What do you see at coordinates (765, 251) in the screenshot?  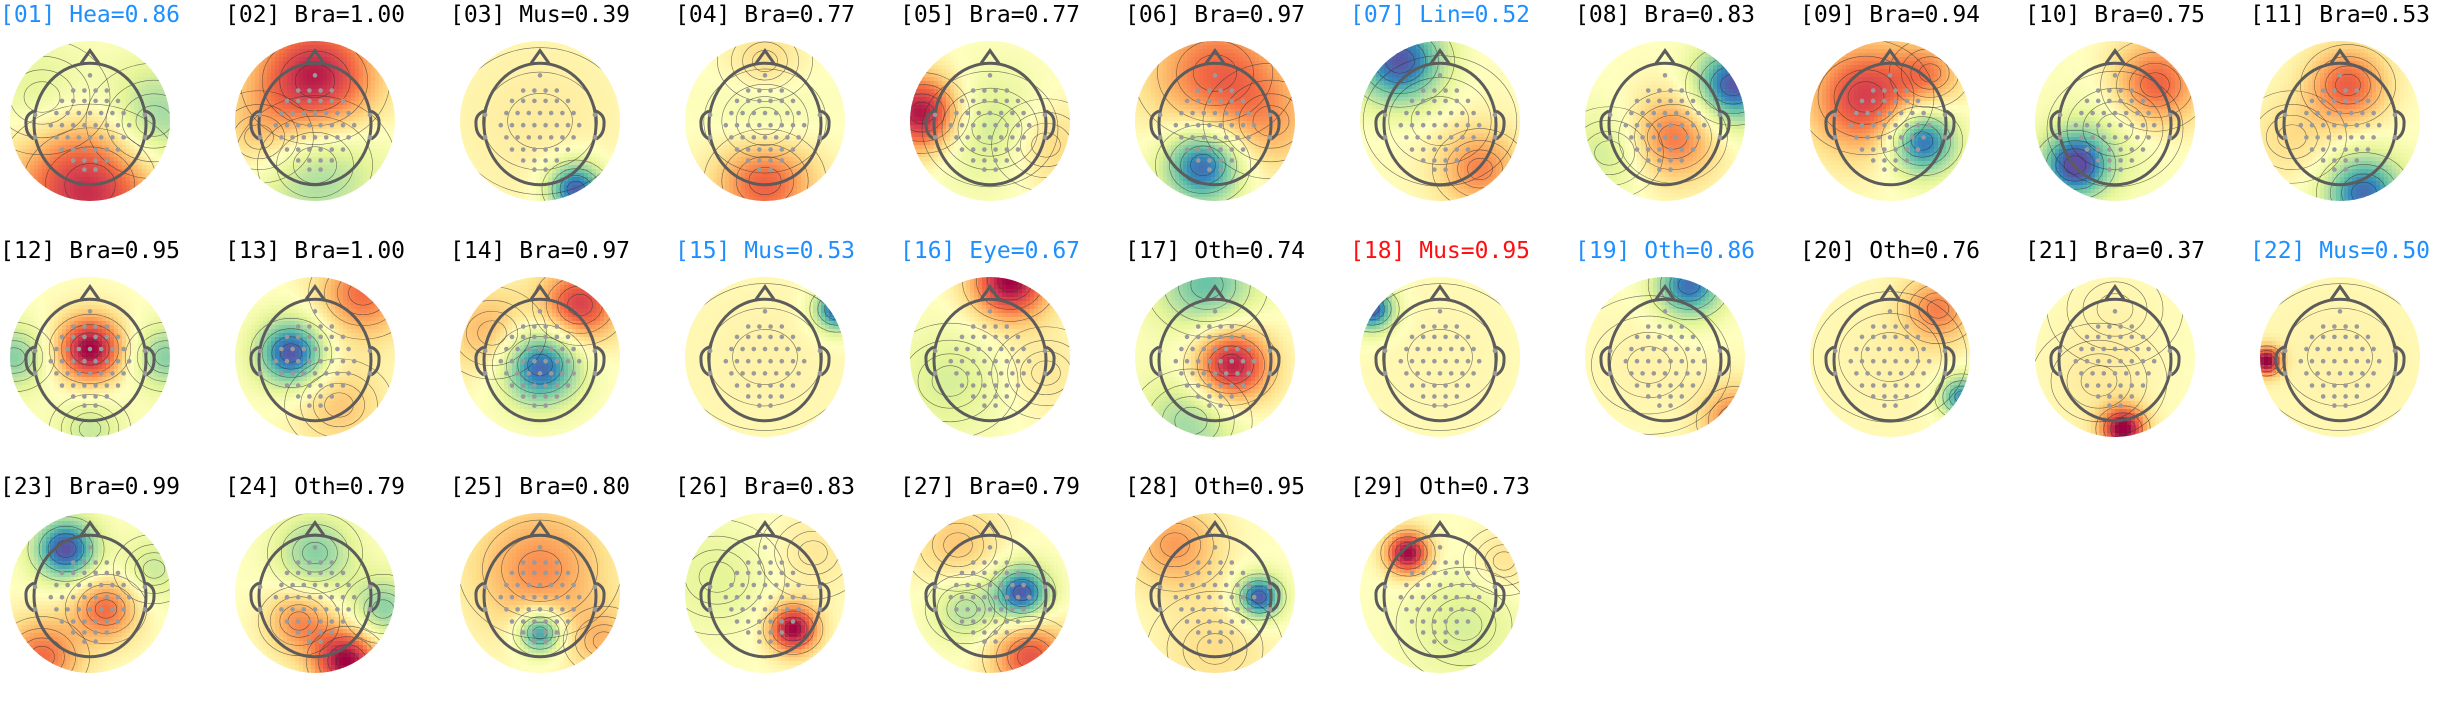 I see `component-label: [15] Mus=0.53` at bounding box center [765, 251].